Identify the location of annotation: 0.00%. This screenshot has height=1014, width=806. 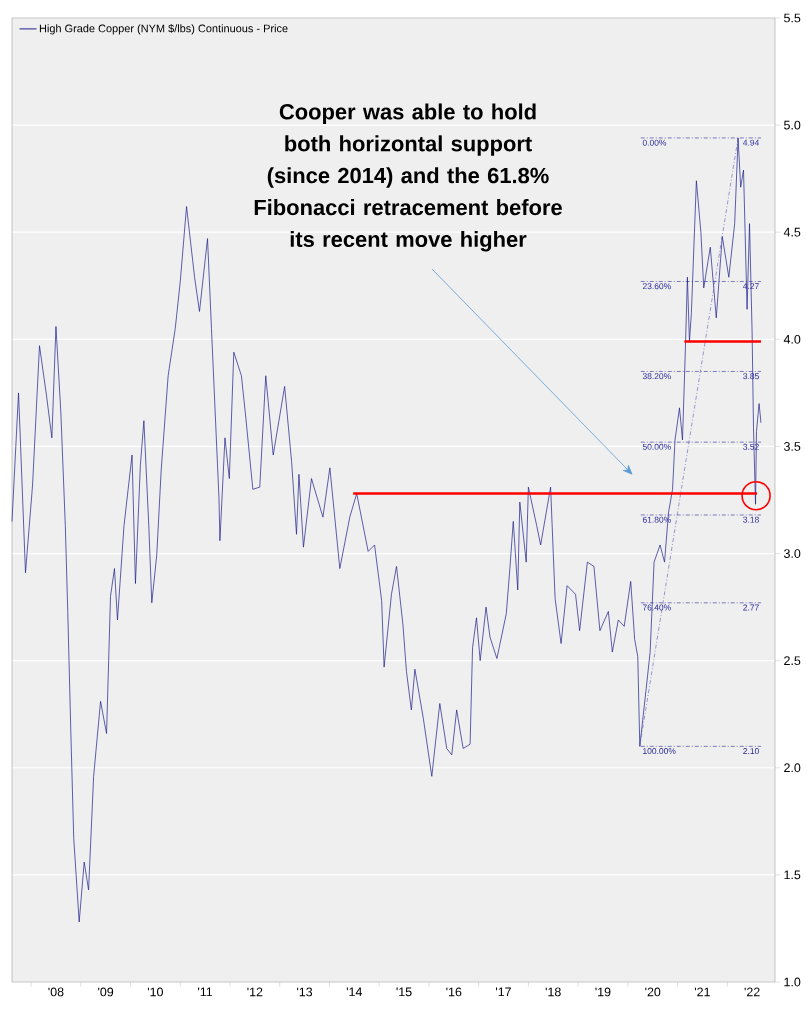
(654, 142).